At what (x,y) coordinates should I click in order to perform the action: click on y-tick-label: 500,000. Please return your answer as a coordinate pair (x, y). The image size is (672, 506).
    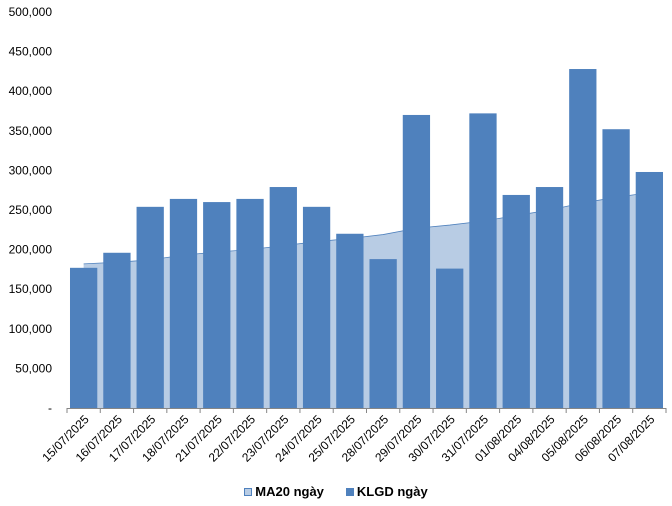
    Looking at the image, I should click on (31, 12).